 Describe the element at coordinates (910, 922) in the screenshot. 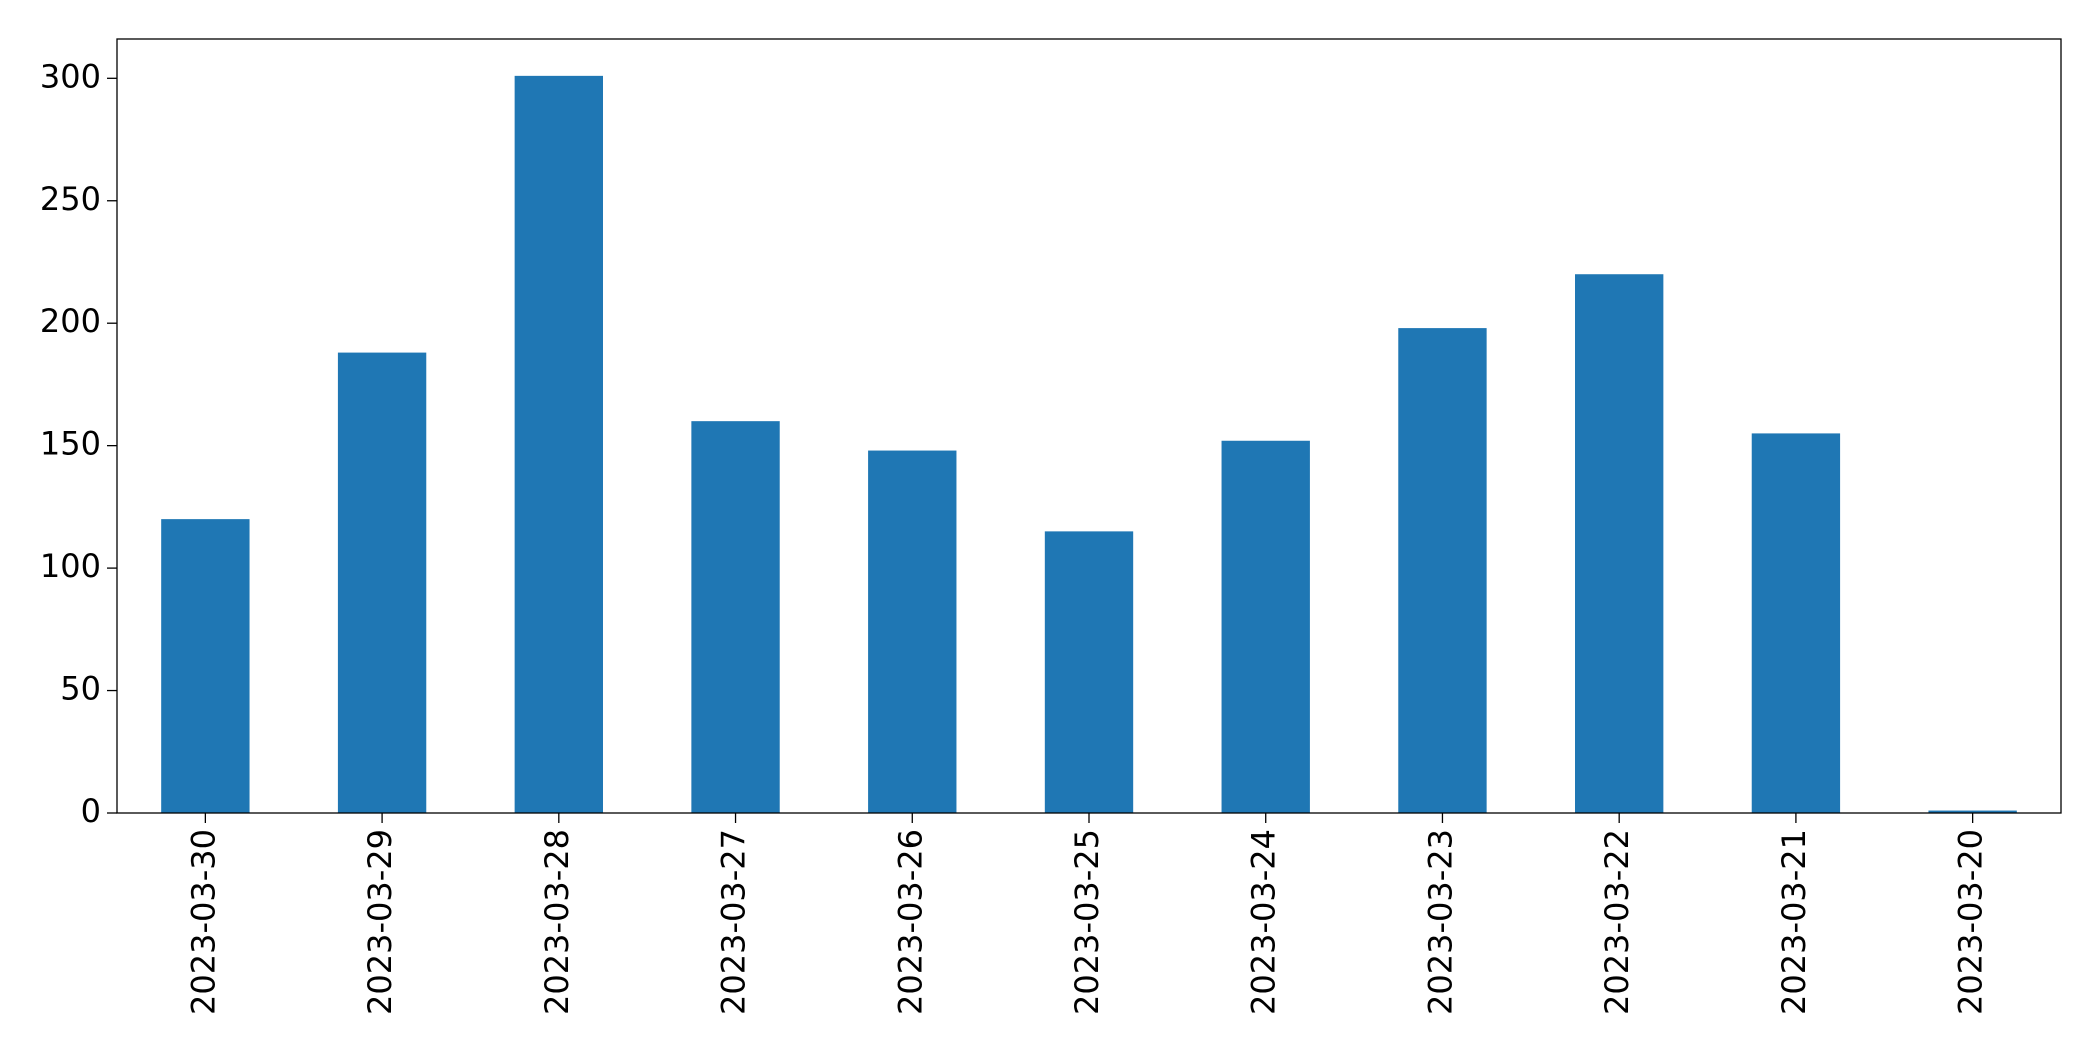

I see `x-tick-label: 2023-03-26` at that location.